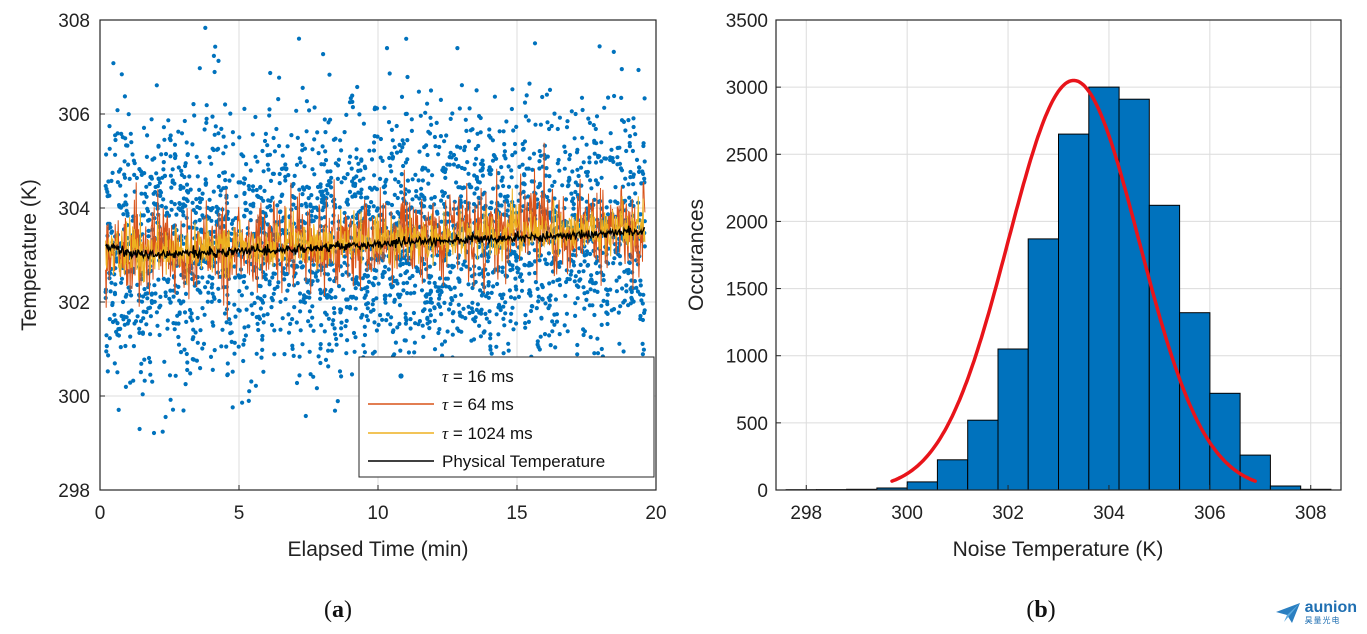  What do you see at coordinates (74, 21) in the screenshot?
I see `panel-a-ytick-label: 308` at bounding box center [74, 21].